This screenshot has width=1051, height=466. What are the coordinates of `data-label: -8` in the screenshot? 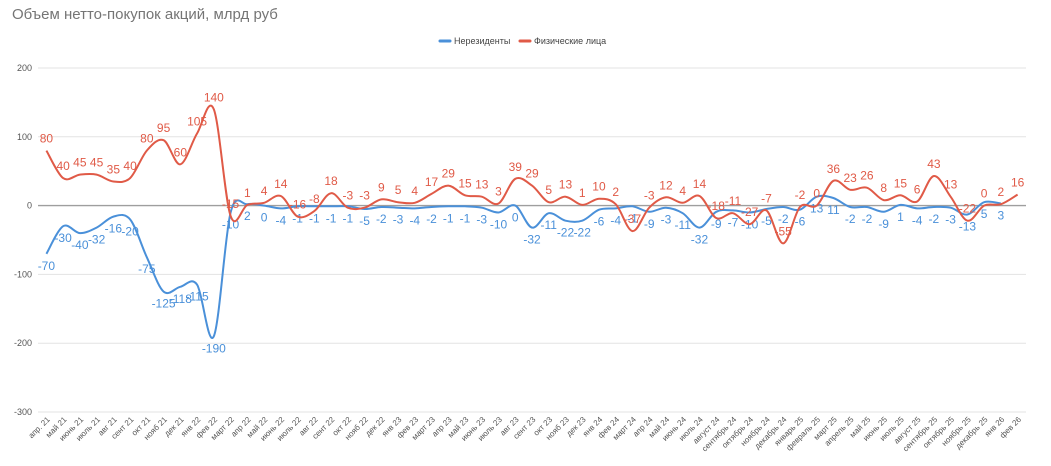 It's located at (314, 199).